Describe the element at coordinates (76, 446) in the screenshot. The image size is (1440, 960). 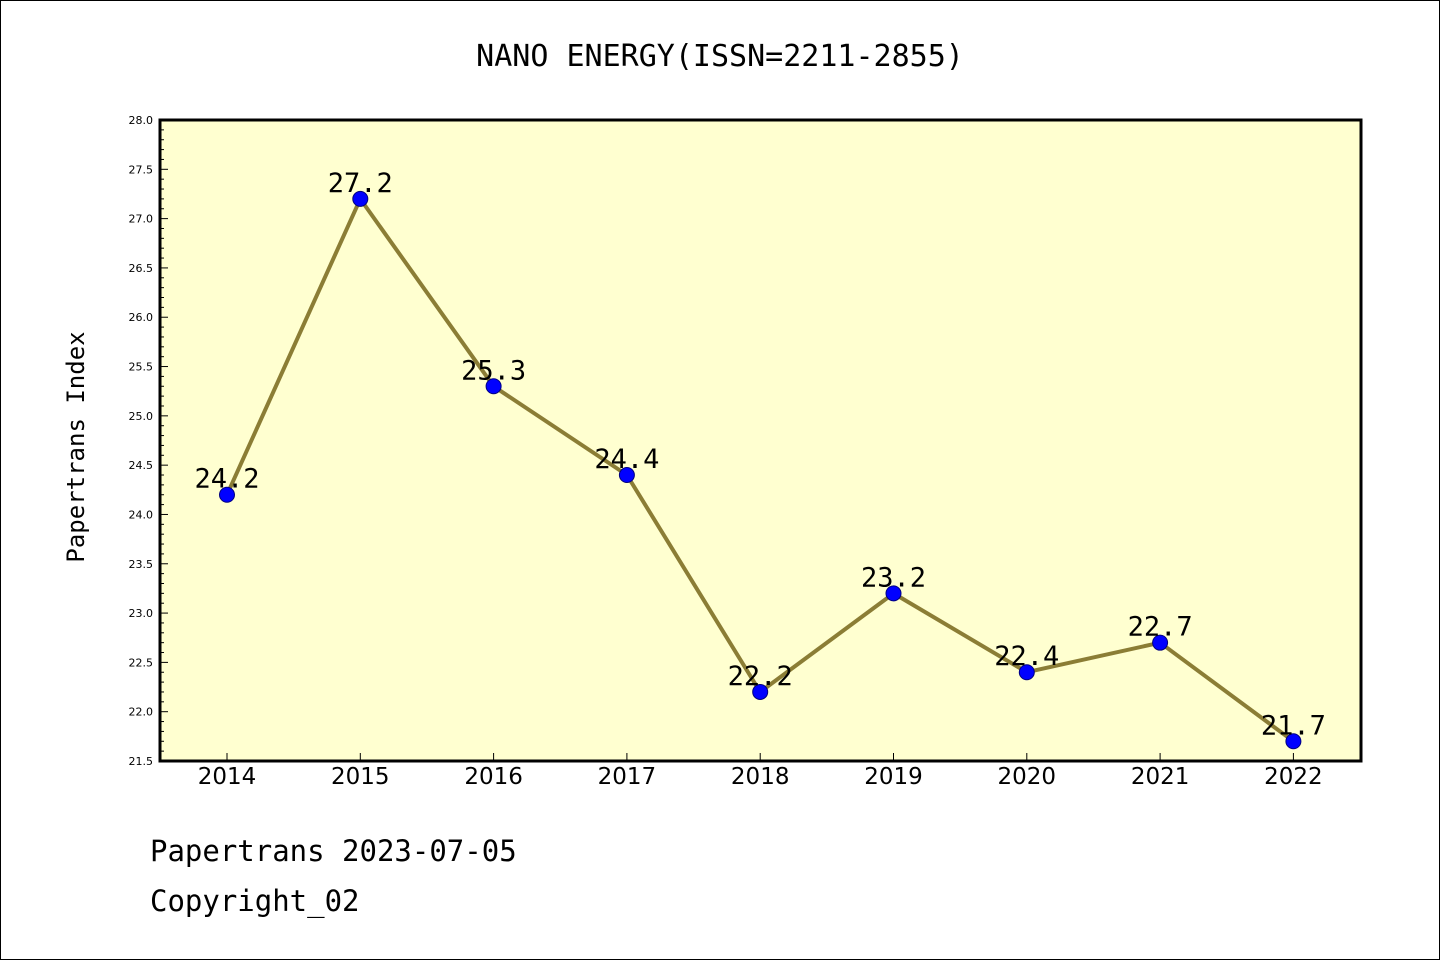
I see `y-axis-label: Papertrans Index` at that location.